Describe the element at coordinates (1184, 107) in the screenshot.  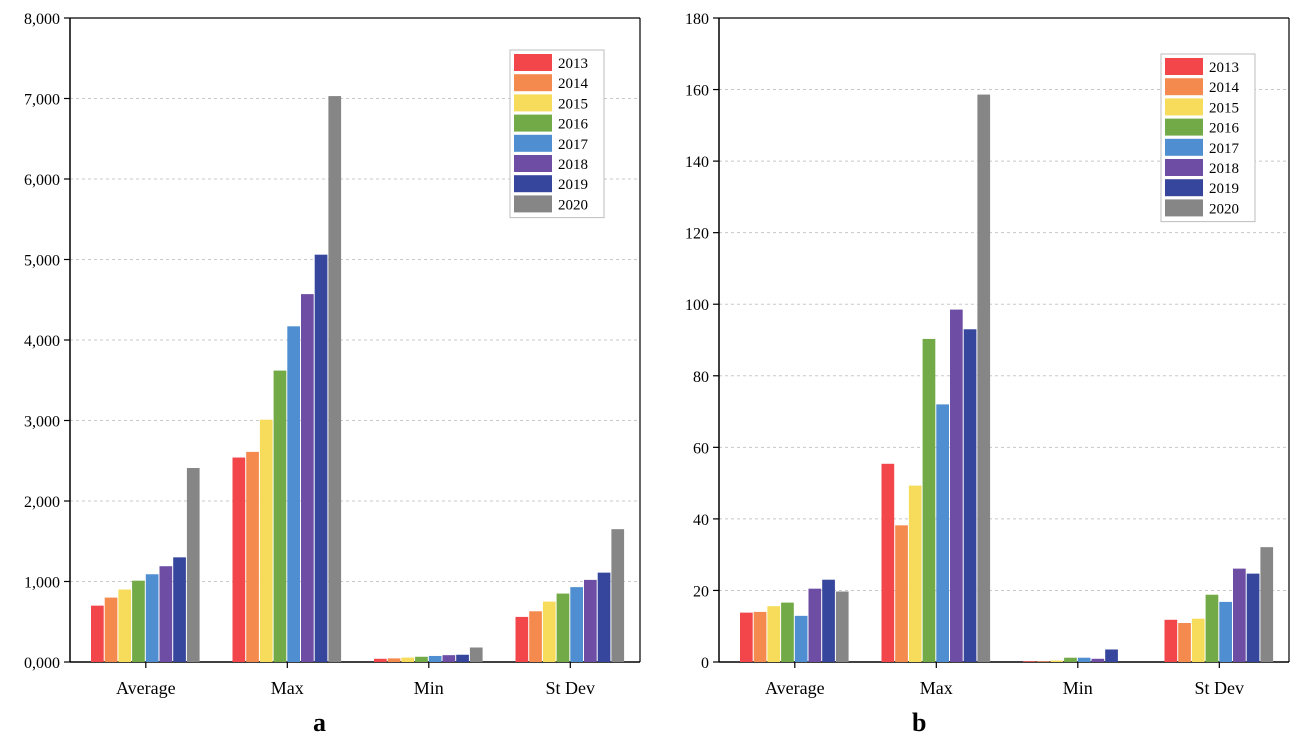
I see `legend-swatch-2015` at that location.